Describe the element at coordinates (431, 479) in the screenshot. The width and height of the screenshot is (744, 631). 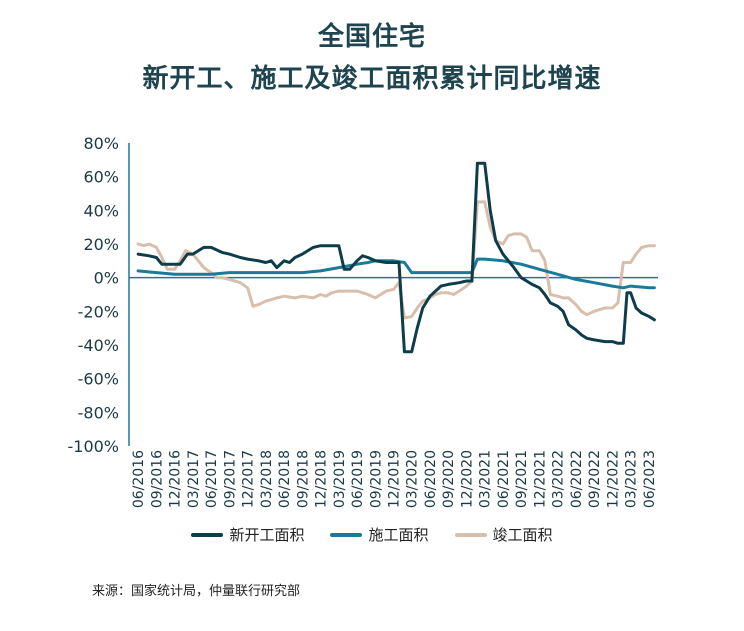
I see `x-tick-label: 06/2020` at that location.